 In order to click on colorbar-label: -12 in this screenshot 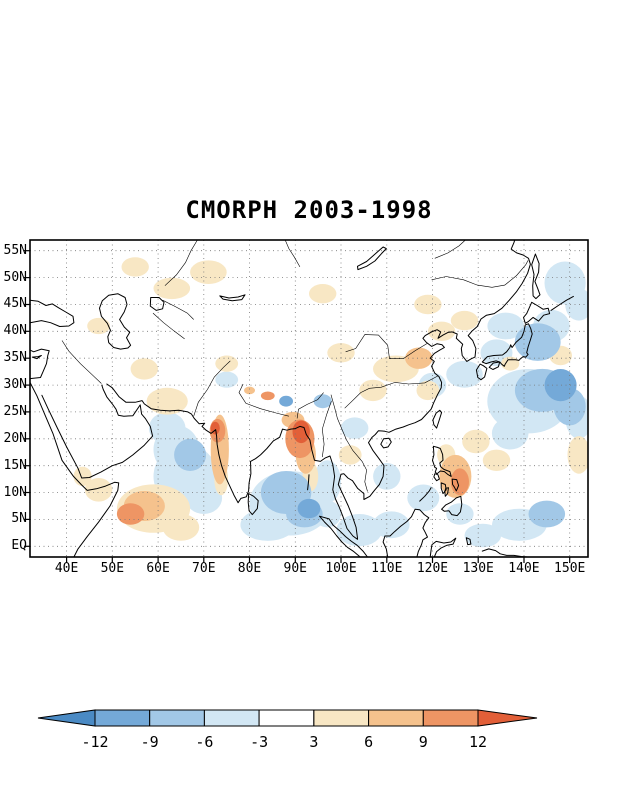, I will do `click(94, 742)`.